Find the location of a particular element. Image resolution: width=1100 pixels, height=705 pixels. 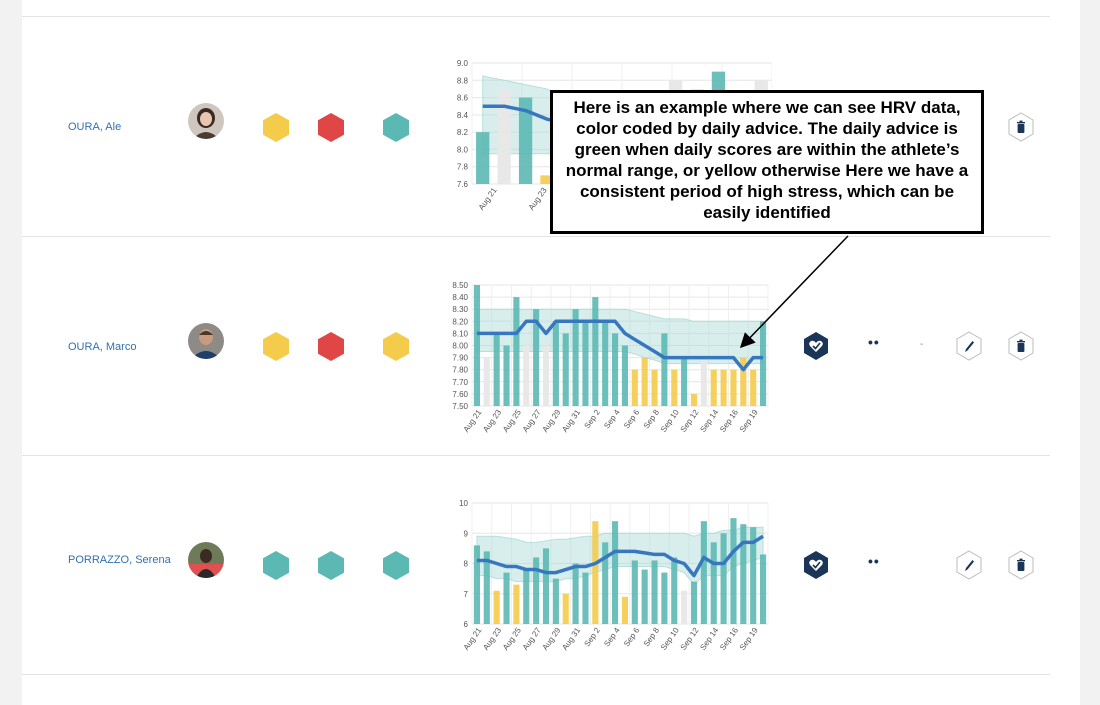

y-tick-label: 7 is located at coordinates (466, 594).